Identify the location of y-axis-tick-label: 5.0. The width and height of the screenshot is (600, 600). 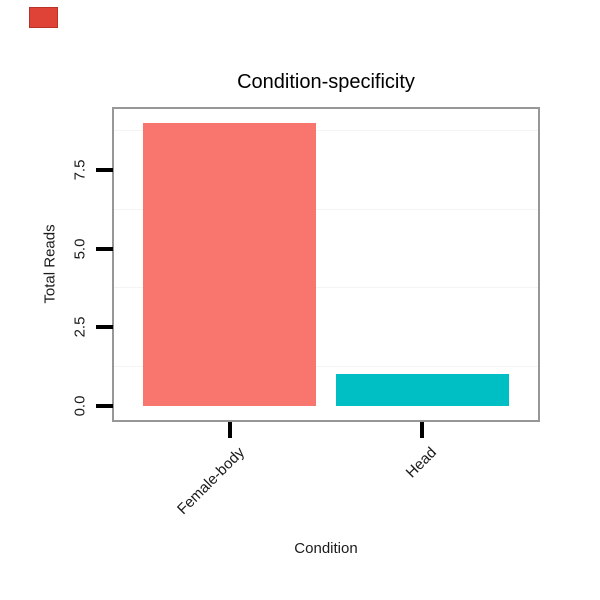
(80, 249).